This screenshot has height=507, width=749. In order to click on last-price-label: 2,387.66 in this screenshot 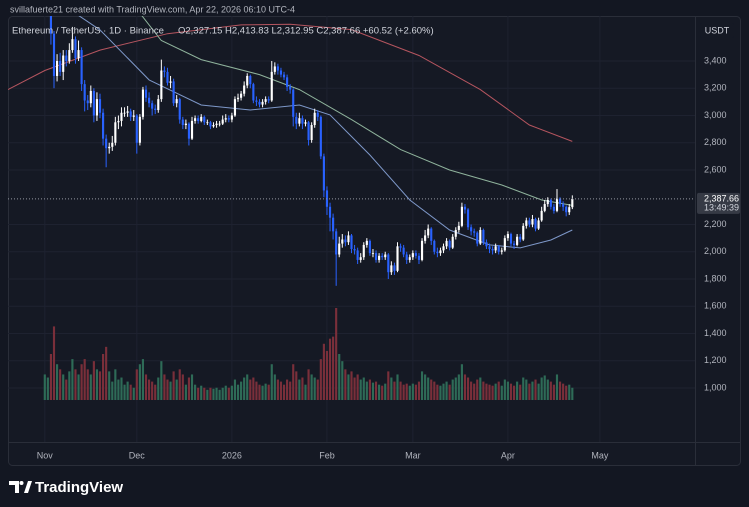, I will do `click(721, 198)`.